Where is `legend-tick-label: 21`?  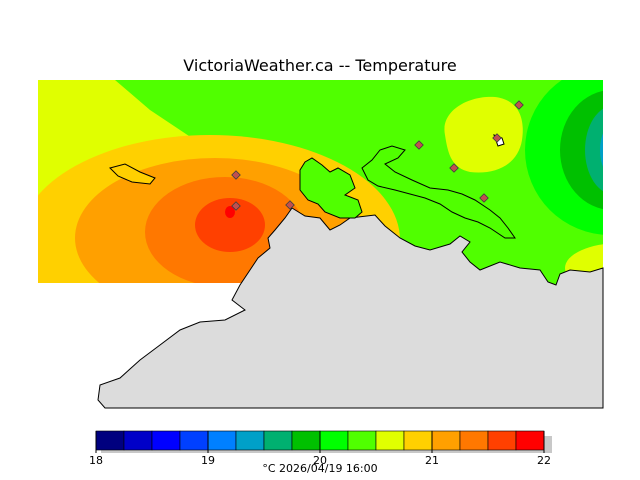 legend-tick-label: 21 is located at coordinates (432, 460).